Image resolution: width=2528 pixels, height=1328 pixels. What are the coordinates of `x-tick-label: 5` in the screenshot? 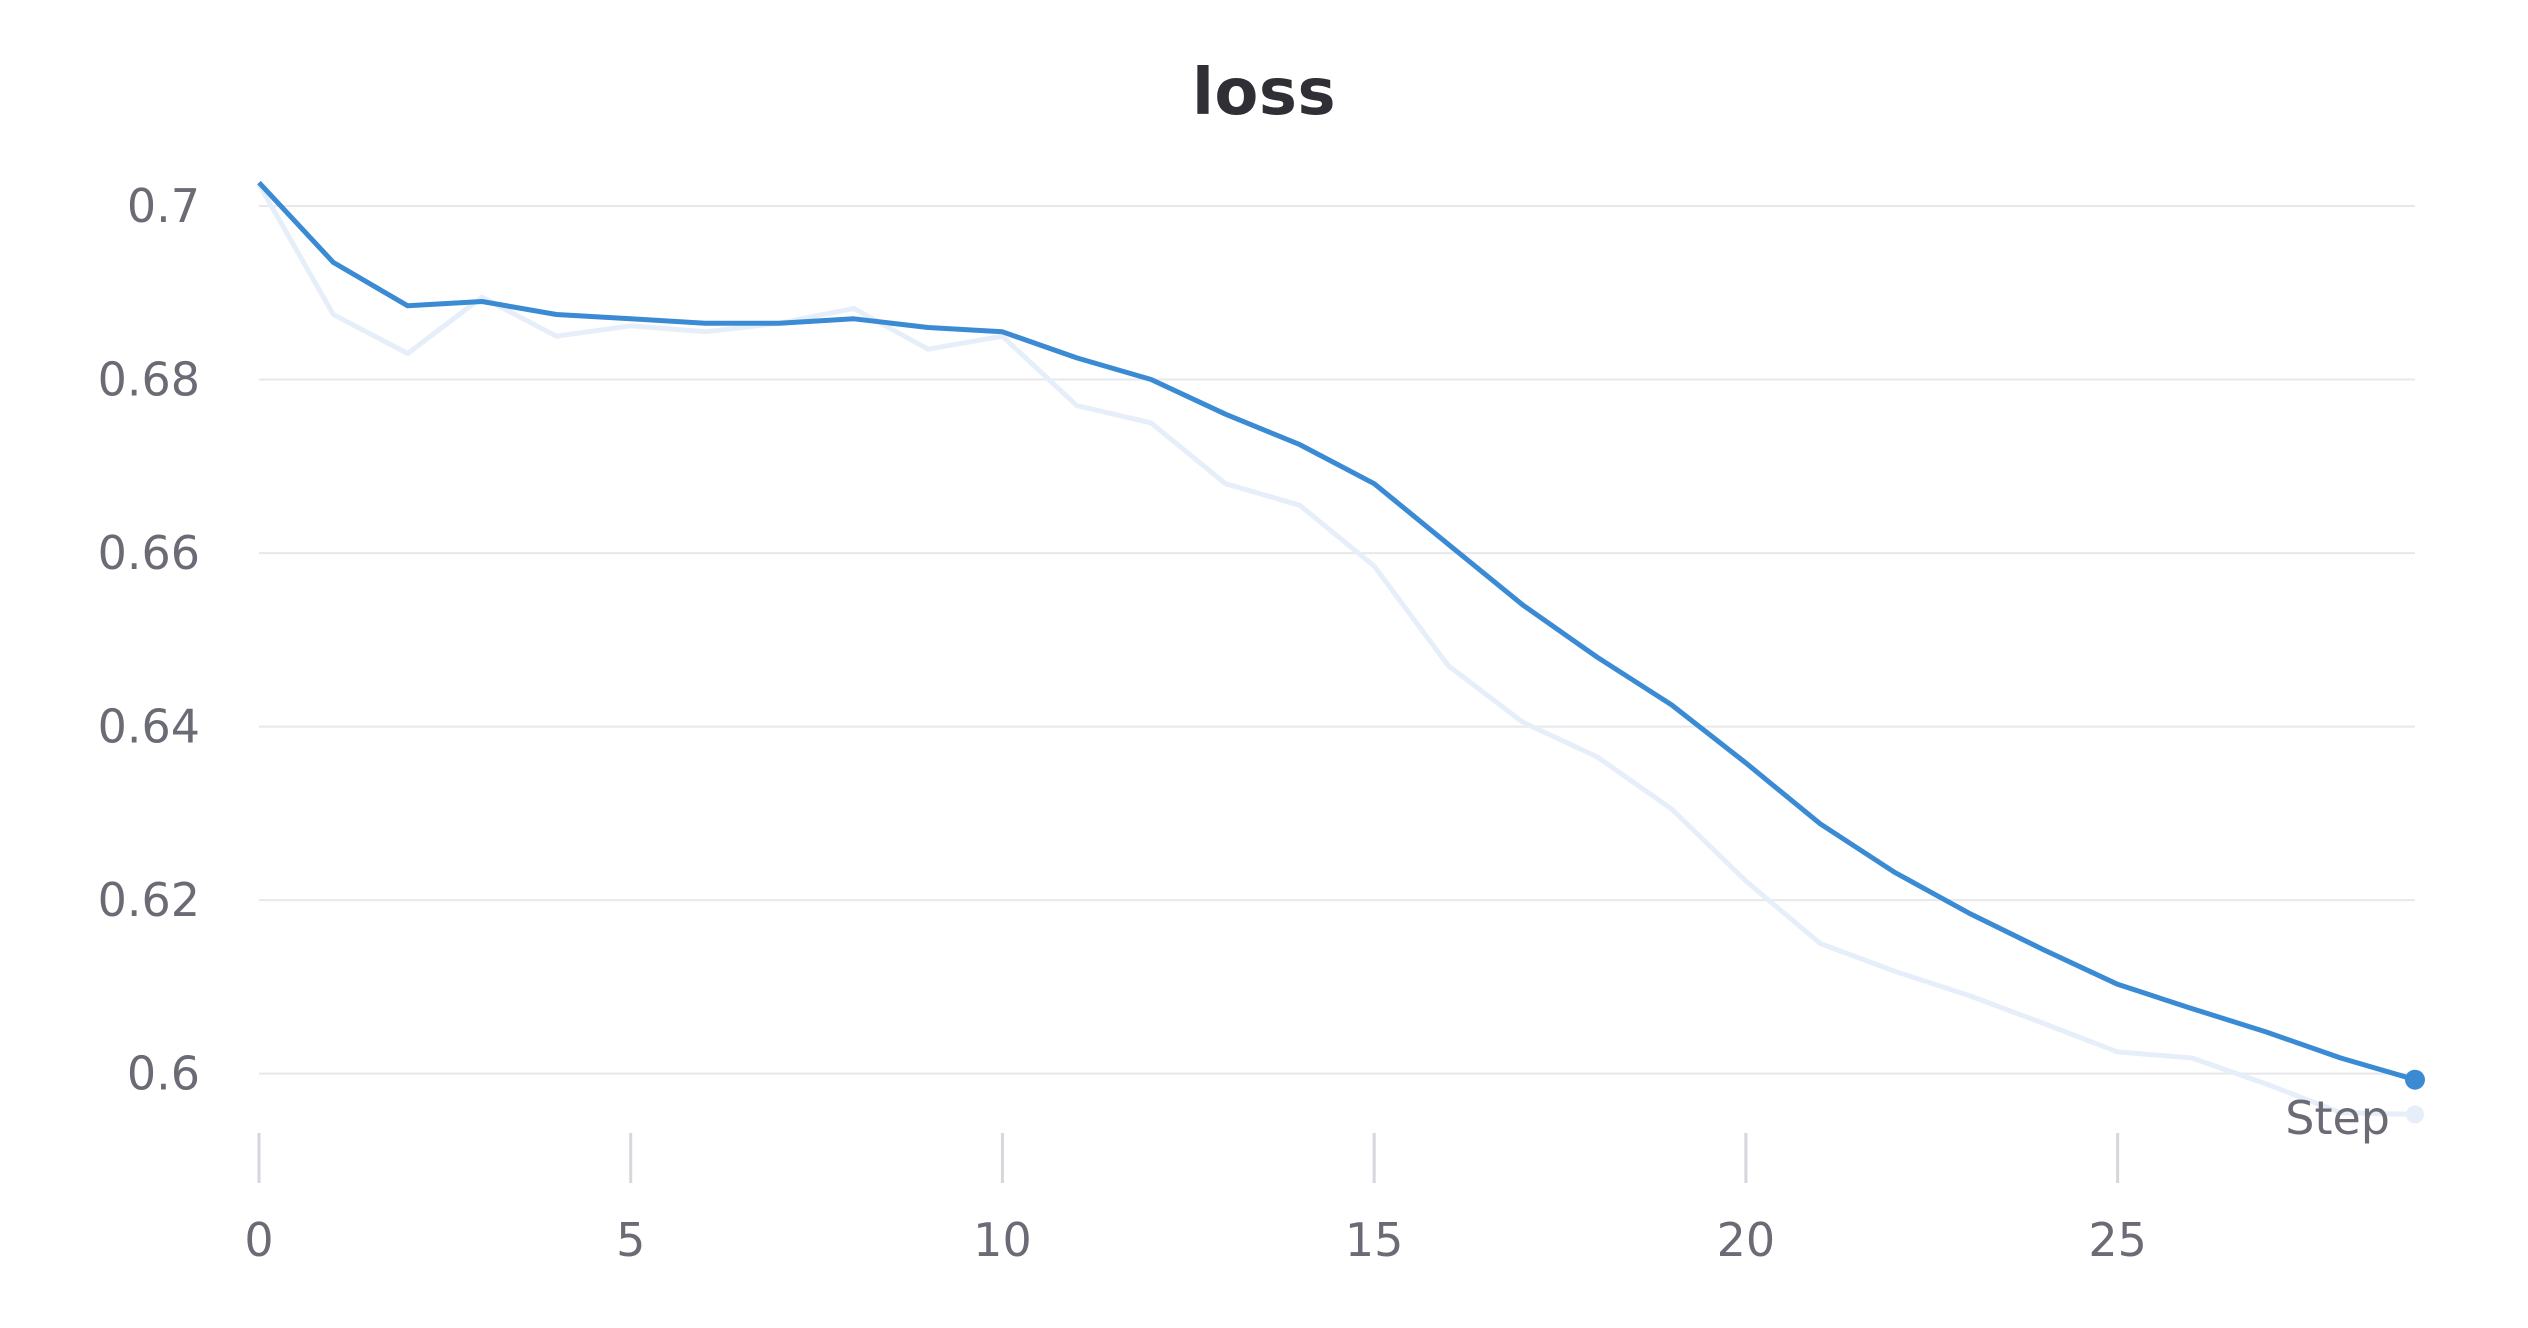 It's located at (630, 1240).